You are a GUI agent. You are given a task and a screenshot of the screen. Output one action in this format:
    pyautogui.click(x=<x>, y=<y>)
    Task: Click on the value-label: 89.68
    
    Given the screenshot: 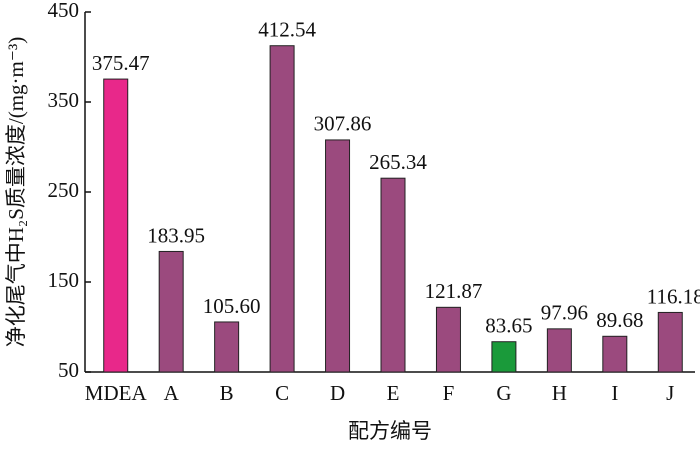 What is the action you would take?
    pyautogui.click(x=619, y=320)
    